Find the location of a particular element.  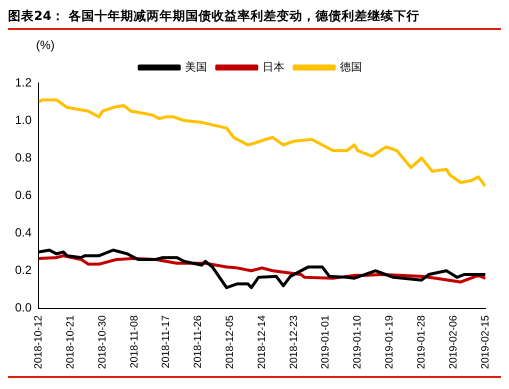

x-tick-label: 2019-01-01 is located at coordinates (326, 342).